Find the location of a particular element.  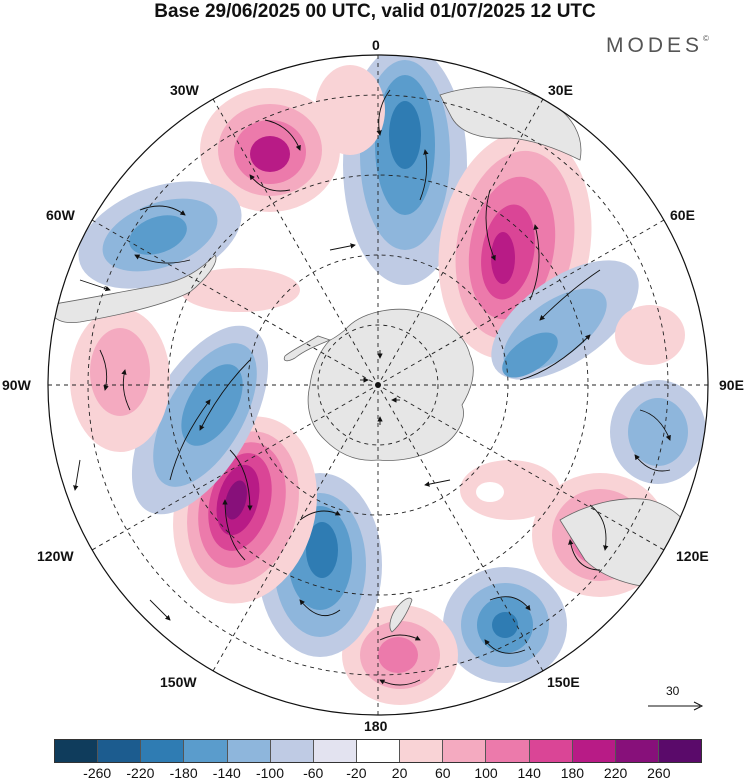

colorbar-tick-label: -220 is located at coordinates (140, 773).